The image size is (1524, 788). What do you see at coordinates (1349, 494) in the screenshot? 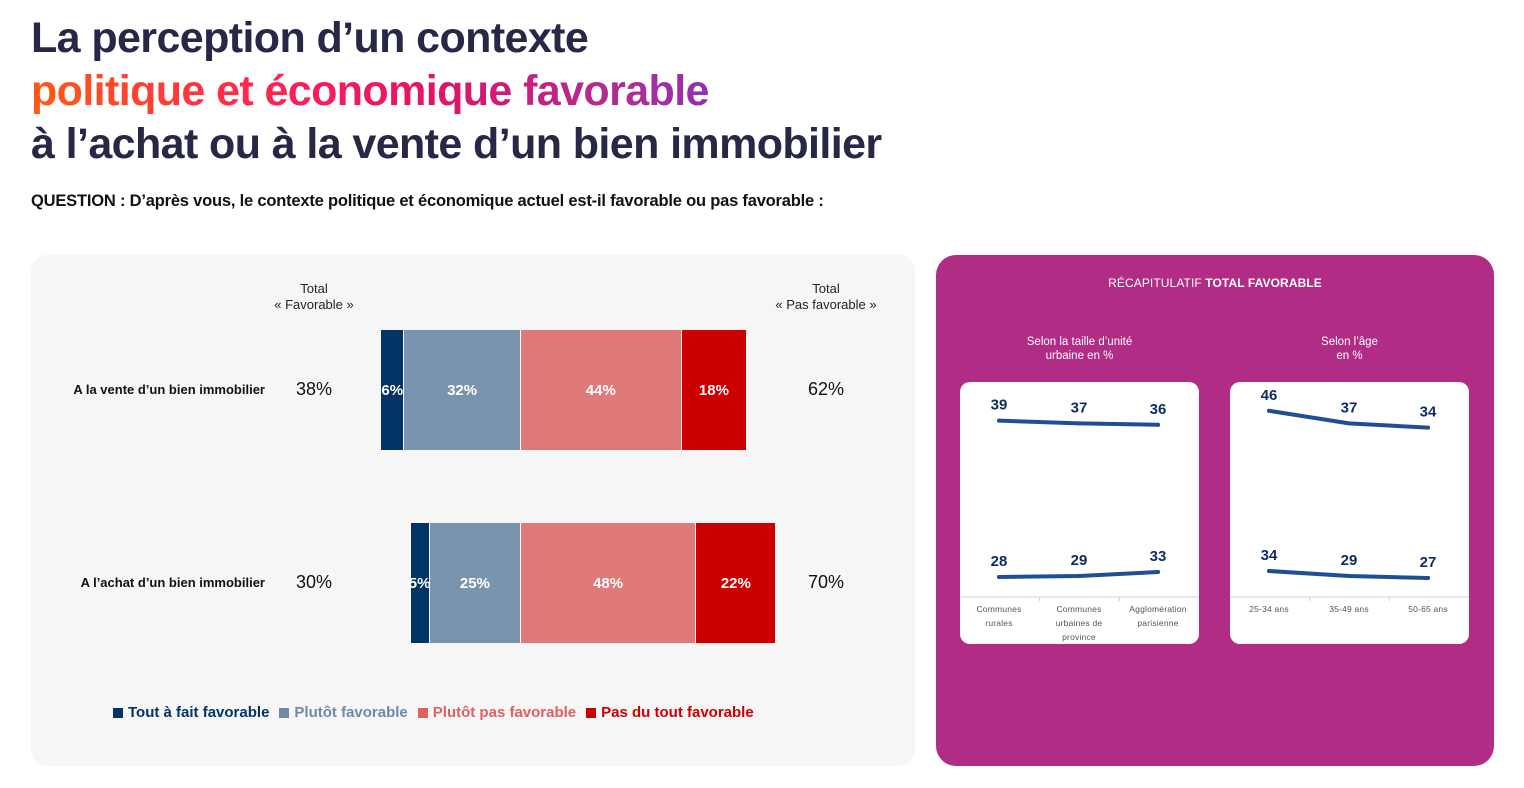
I see `line-chart-svg: 46 37 34 34 29 27` at bounding box center [1349, 494].